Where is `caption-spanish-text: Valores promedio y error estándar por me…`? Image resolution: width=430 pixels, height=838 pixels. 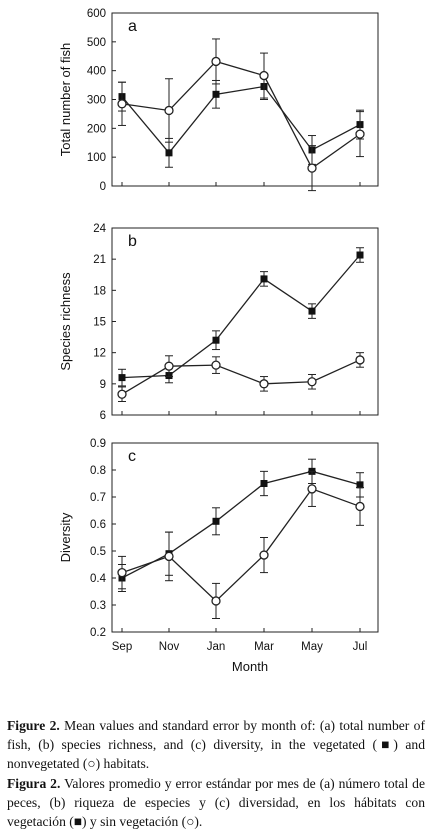 caption-spanish-text: Valores promedio y error estándar por me… is located at coordinates (216, 802).